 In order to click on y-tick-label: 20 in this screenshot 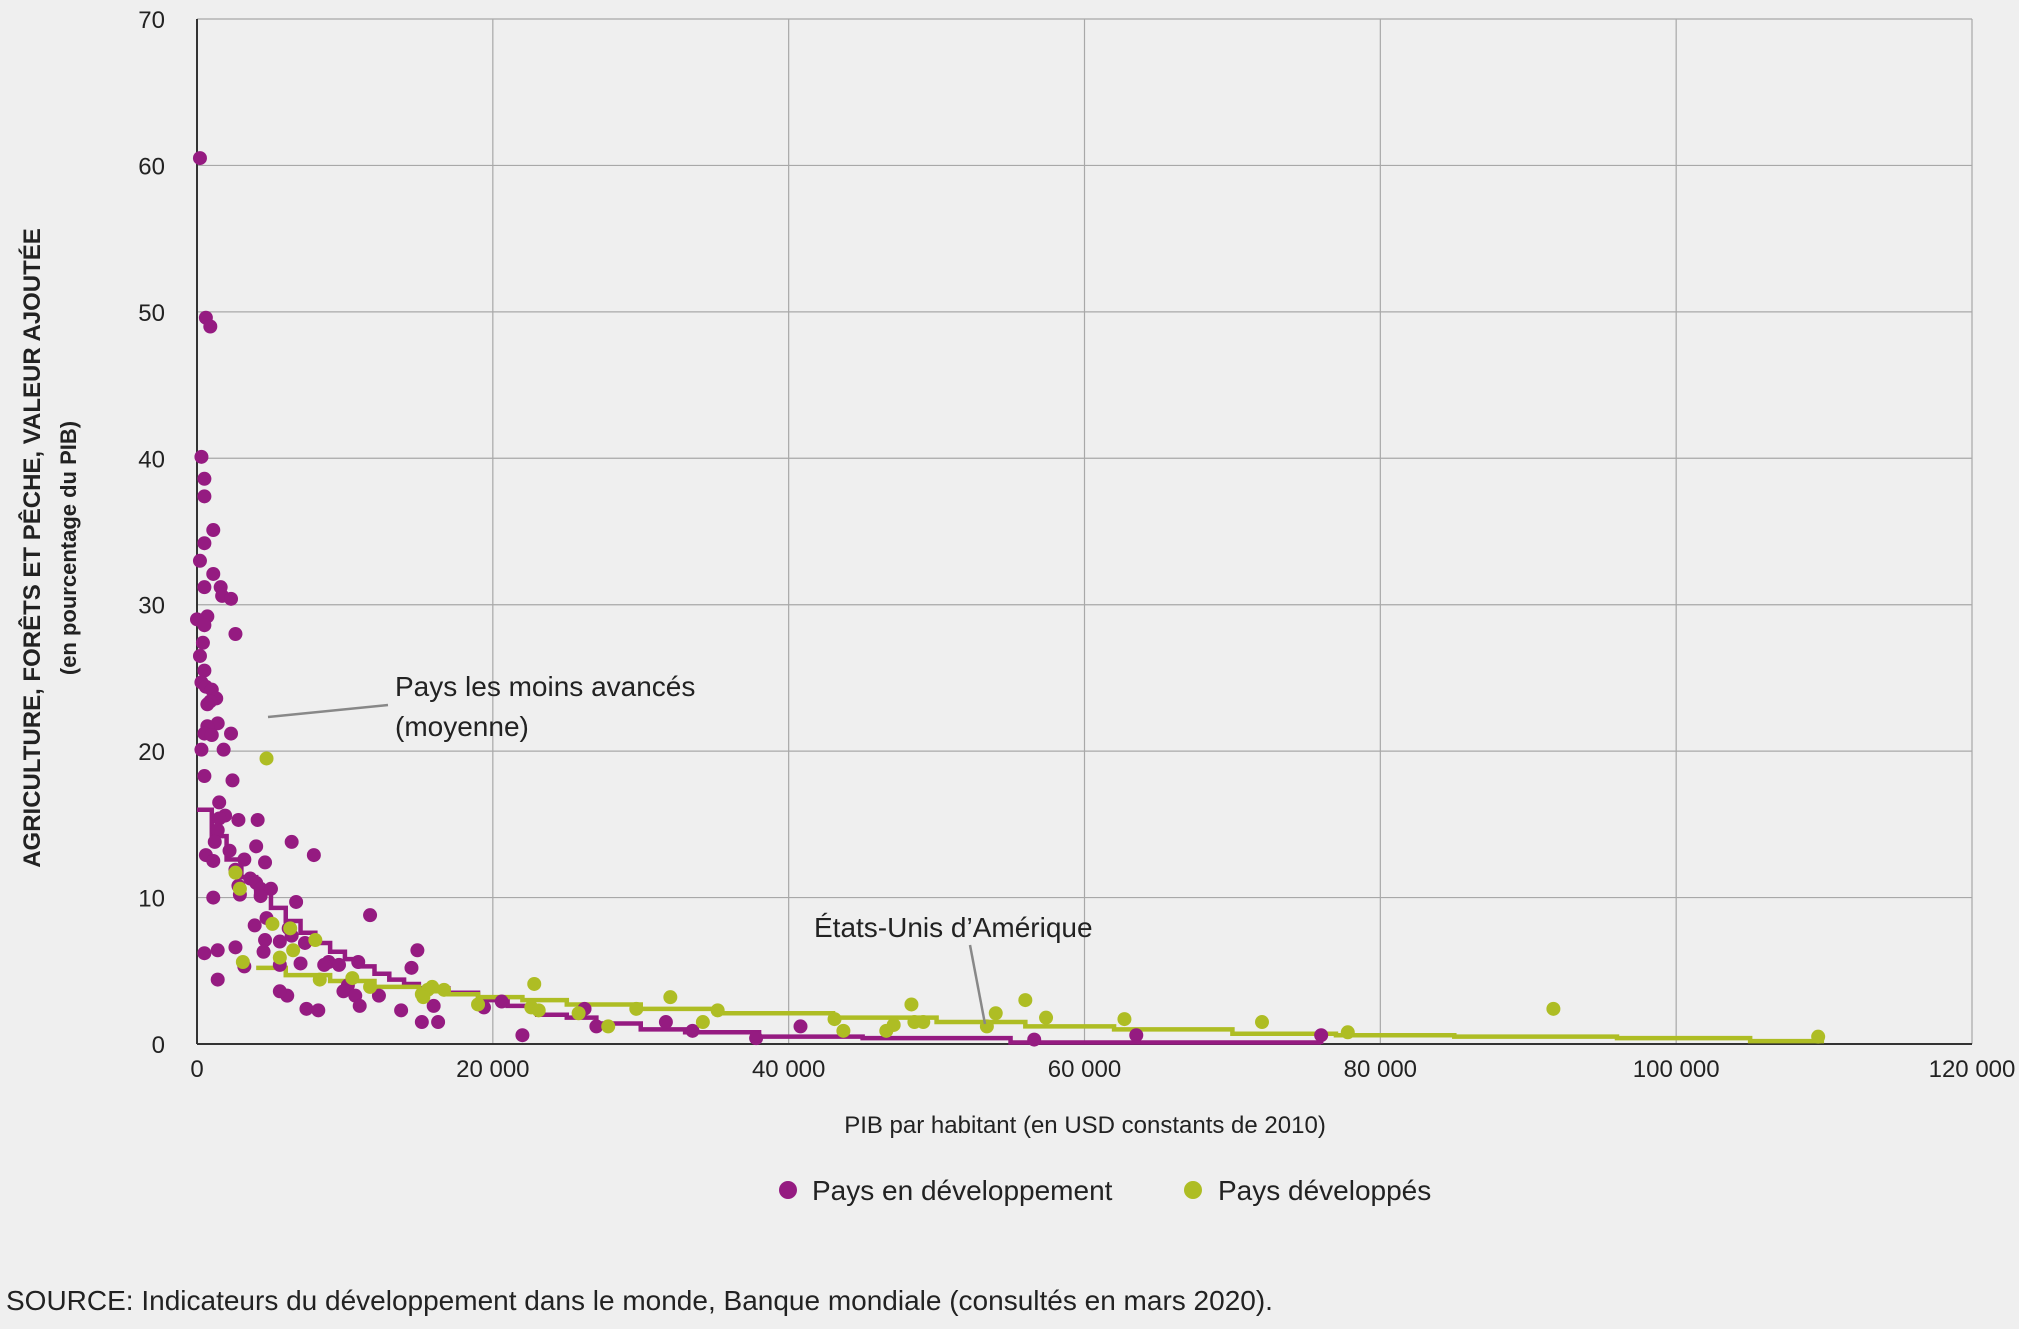, I will do `click(151, 752)`.